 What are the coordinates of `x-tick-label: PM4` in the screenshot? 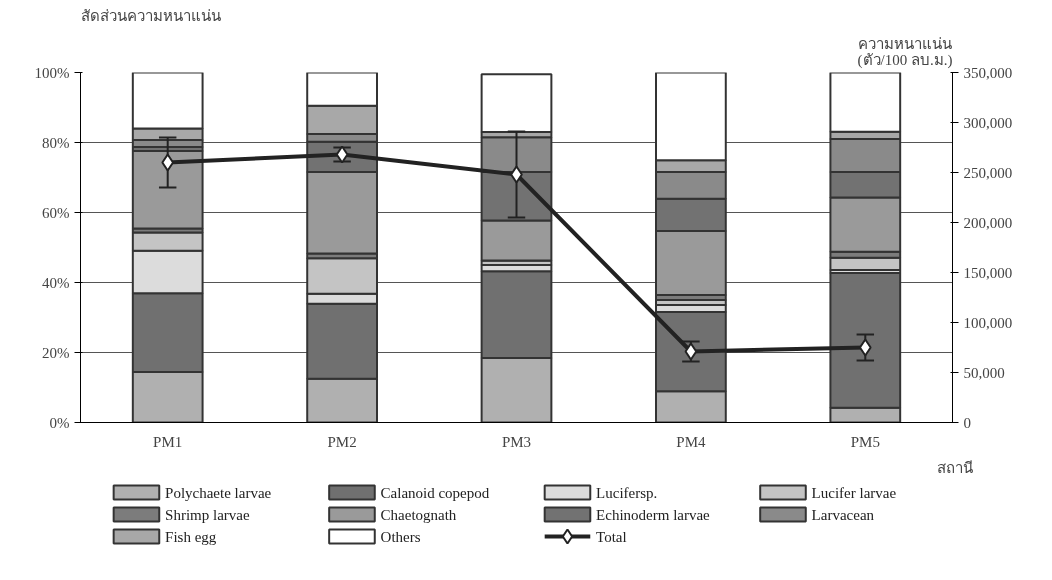 It's located at (691, 441).